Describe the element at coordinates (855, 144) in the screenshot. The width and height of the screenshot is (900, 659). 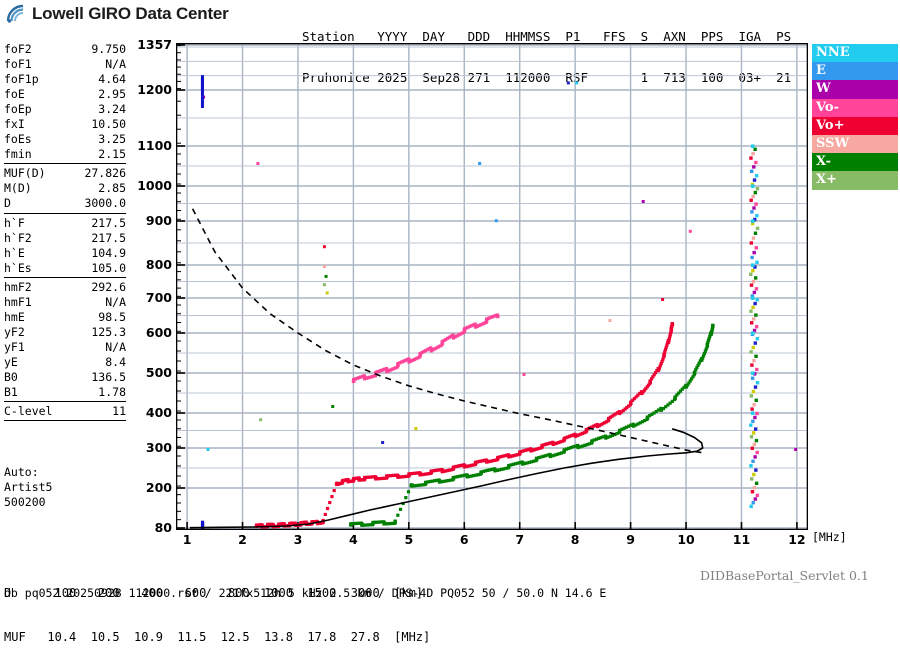
I see `legend-item-ssw: SSW` at that location.